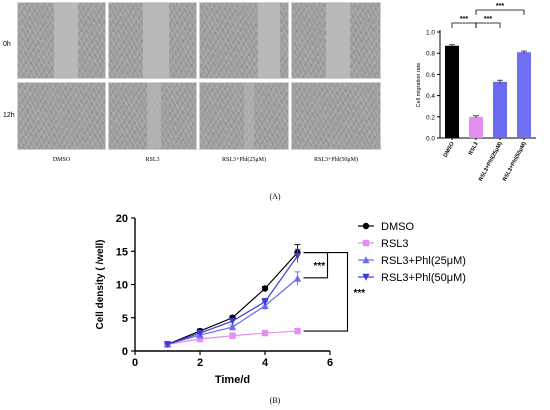 This screenshot has width=550, height=410. What do you see at coordinates (395, 244) in the screenshot?
I see `legend-label: RSL3` at bounding box center [395, 244].